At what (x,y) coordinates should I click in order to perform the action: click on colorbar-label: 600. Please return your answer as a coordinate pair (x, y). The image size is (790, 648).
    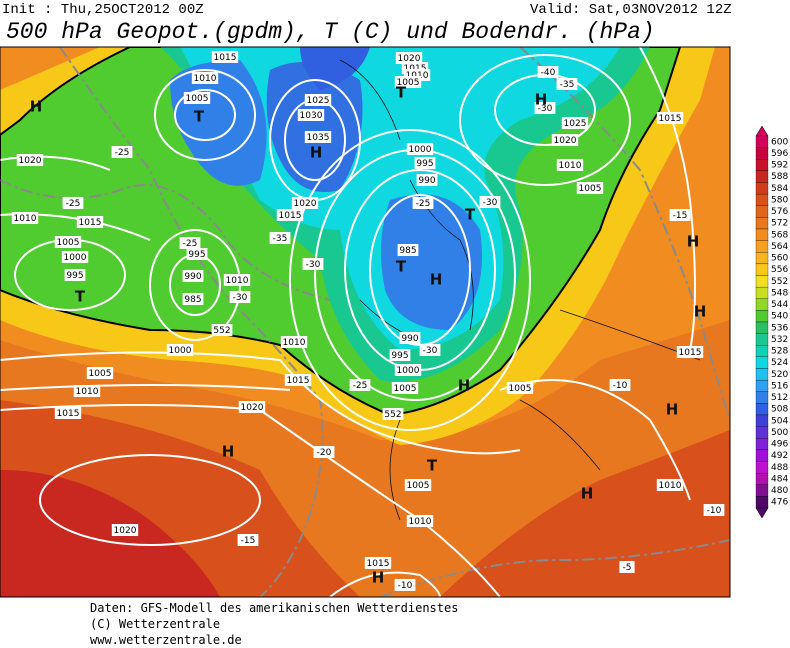
    Looking at the image, I should click on (779, 142).